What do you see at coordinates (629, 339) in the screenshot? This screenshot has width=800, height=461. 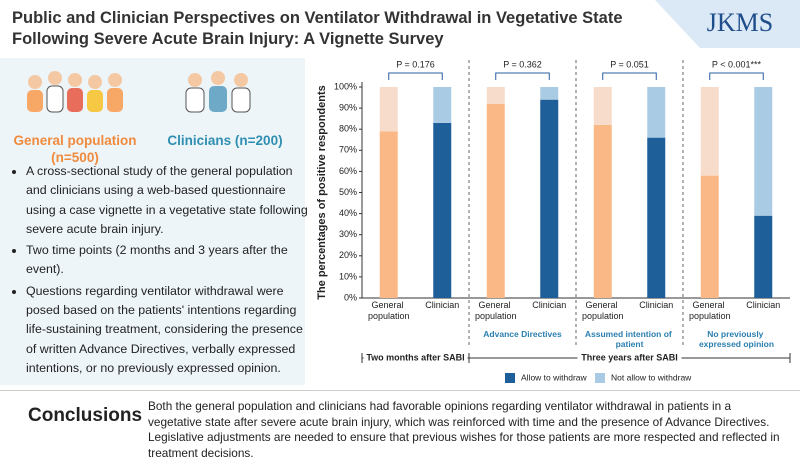 I see `group-label: Assumed intention of patient` at bounding box center [629, 339].